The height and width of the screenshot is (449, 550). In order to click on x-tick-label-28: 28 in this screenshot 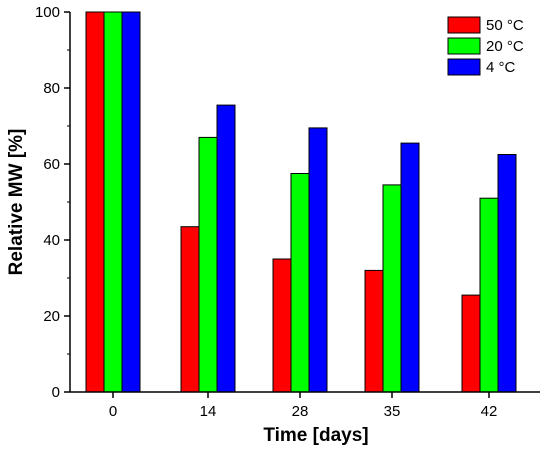, I will do `click(300, 411)`.